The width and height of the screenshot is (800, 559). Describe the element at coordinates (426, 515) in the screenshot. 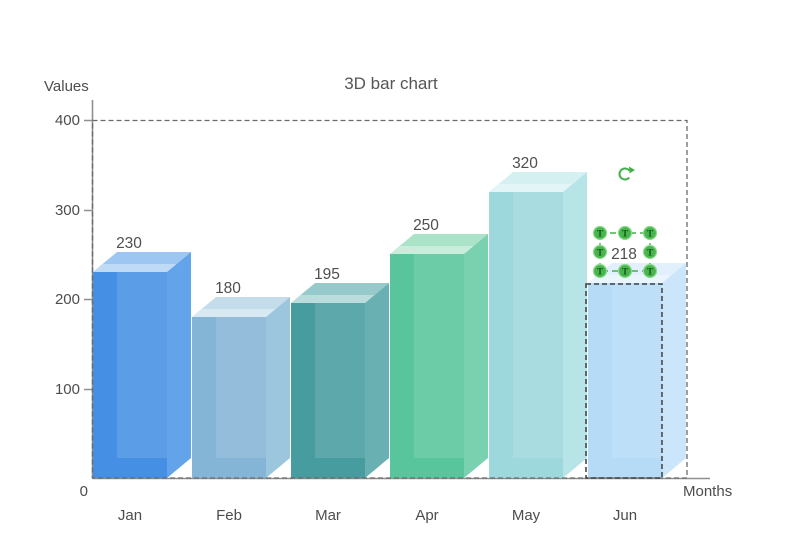

I see `x-tick-label-apr: Apr` at that location.